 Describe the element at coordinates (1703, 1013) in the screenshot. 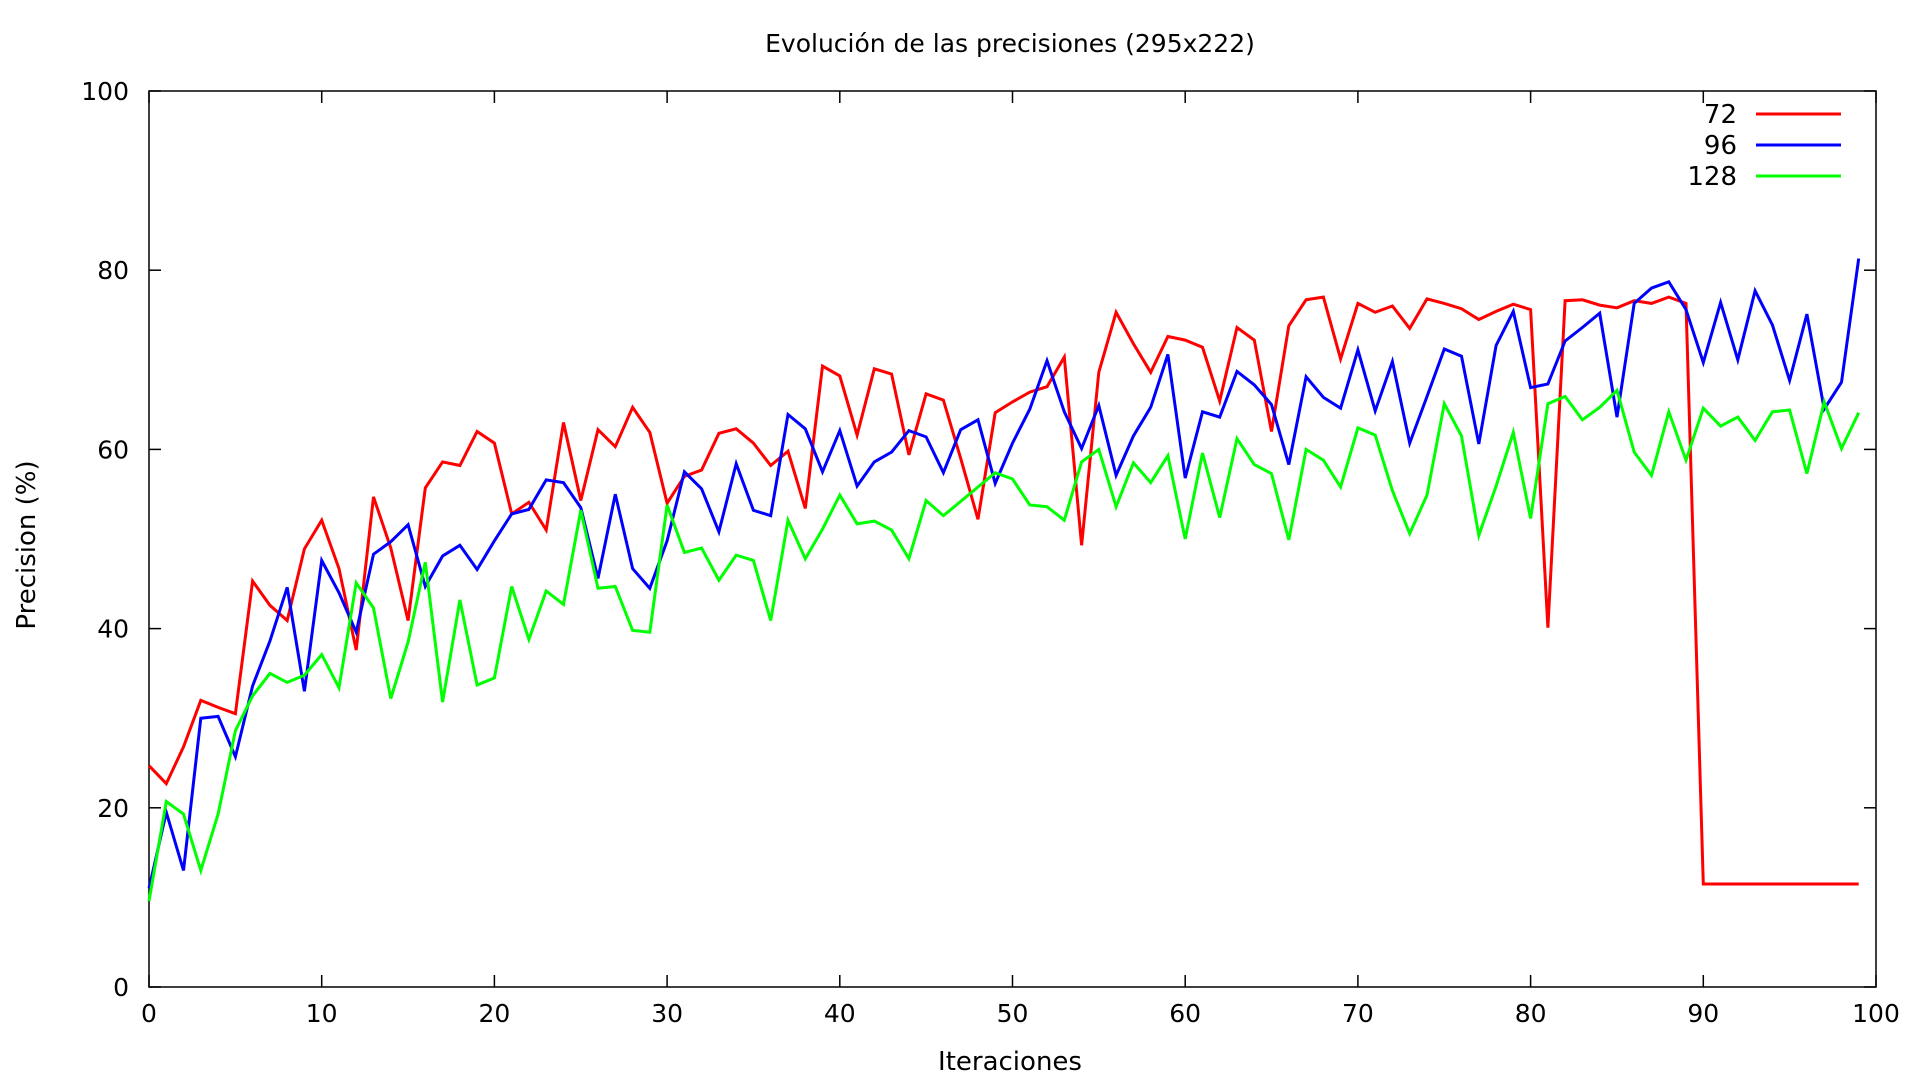

I see `x-tick-label: 90` at that location.